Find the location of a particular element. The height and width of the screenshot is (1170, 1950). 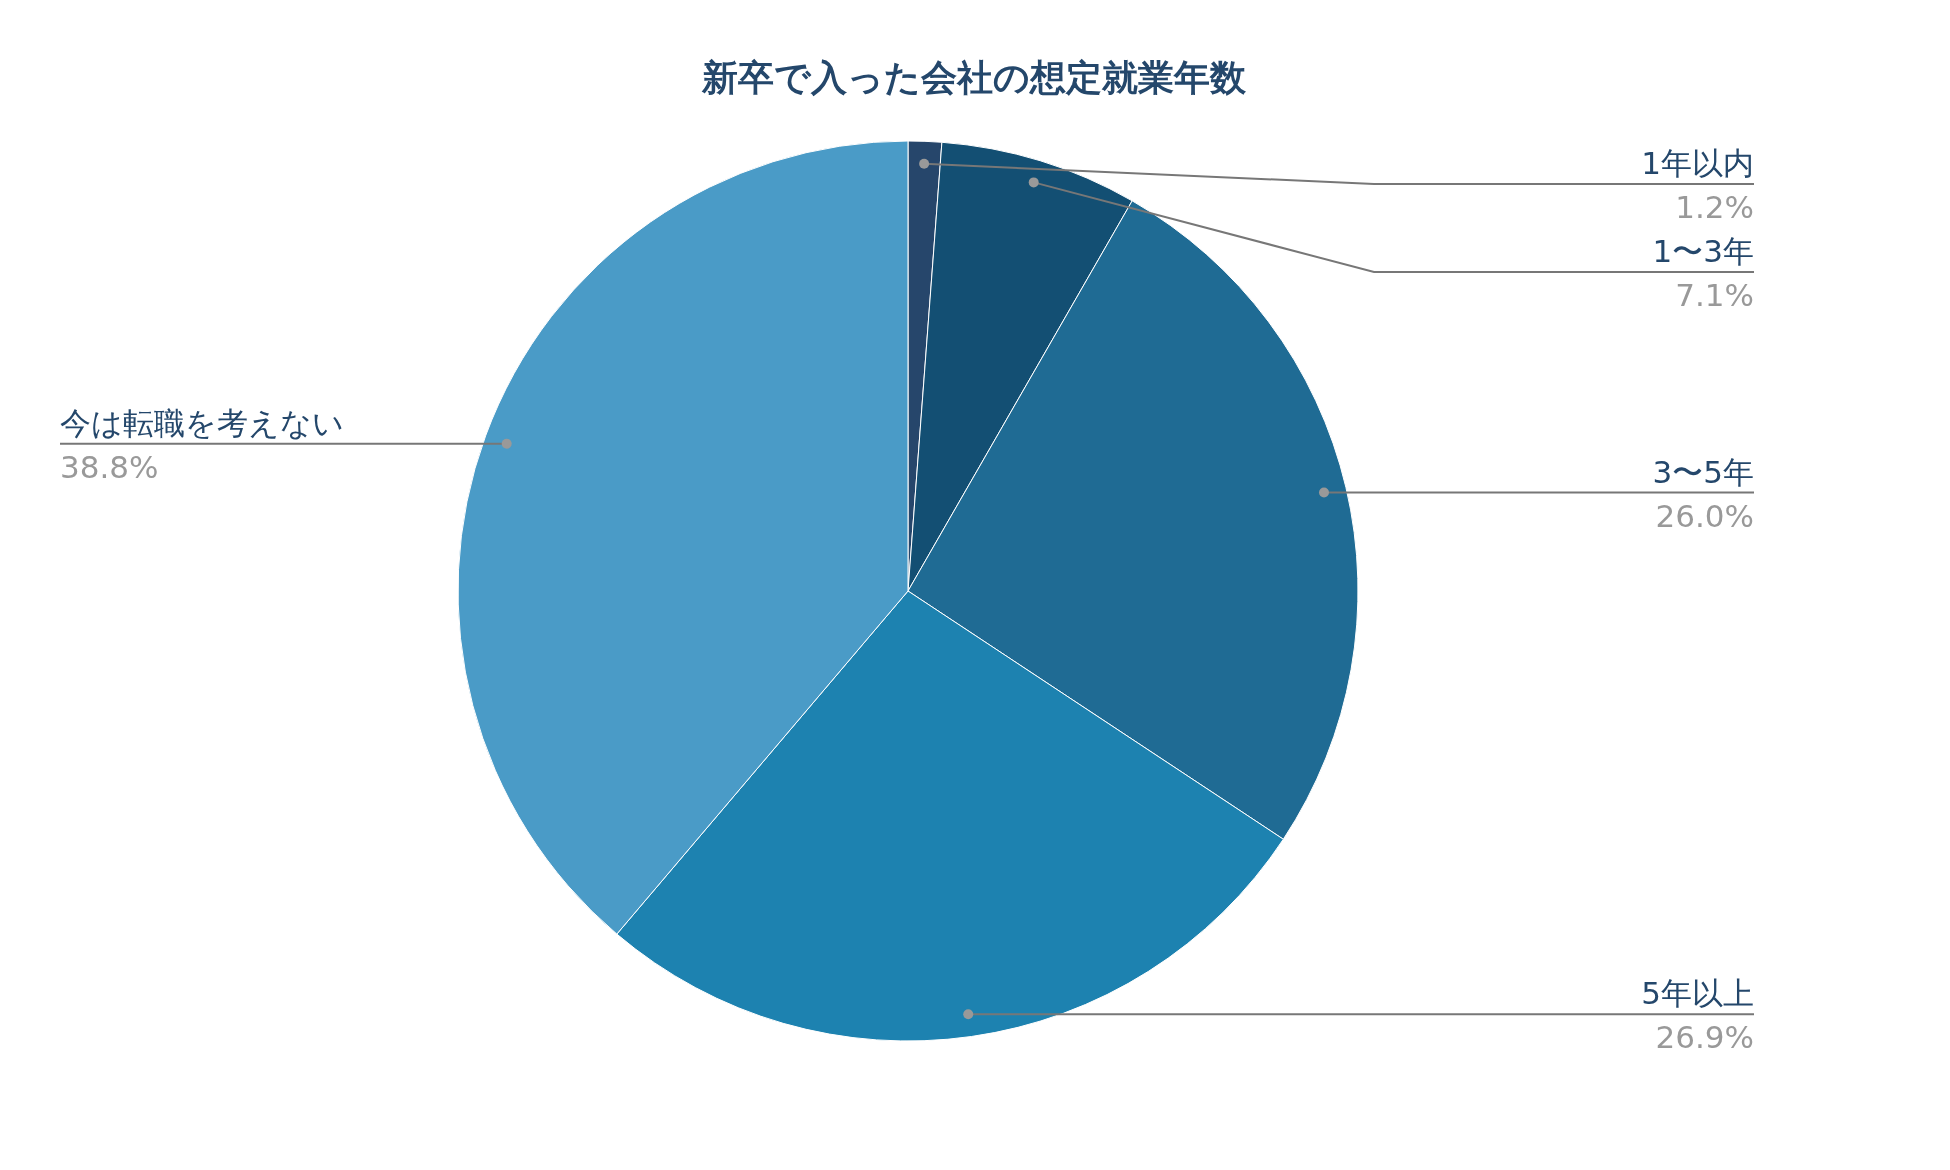

data-label: 1.2% is located at coordinates (1714, 207).